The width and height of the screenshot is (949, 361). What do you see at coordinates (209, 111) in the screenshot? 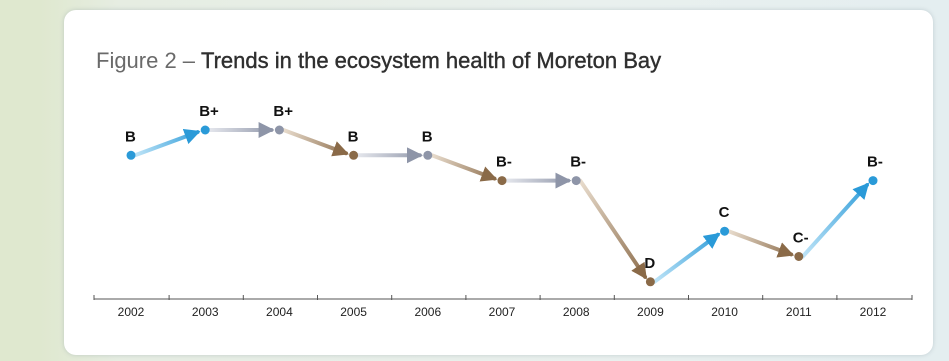
I see `grade-label-2003: B+` at bounding box center [209, 111].